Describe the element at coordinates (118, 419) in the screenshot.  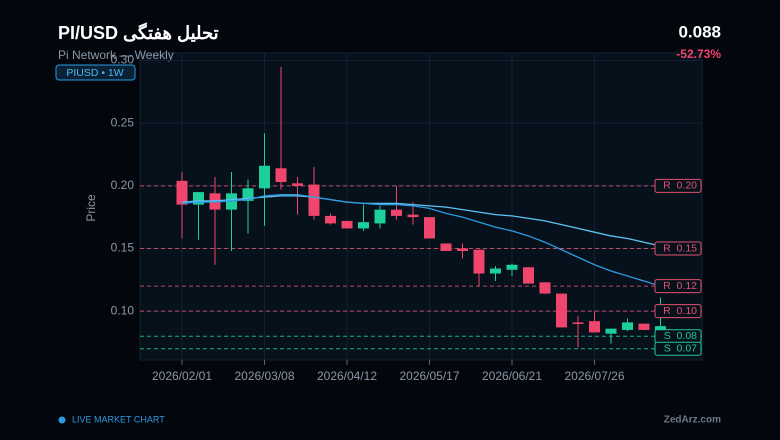
I see `live-label: LIVE MARKET CHART` at that location.